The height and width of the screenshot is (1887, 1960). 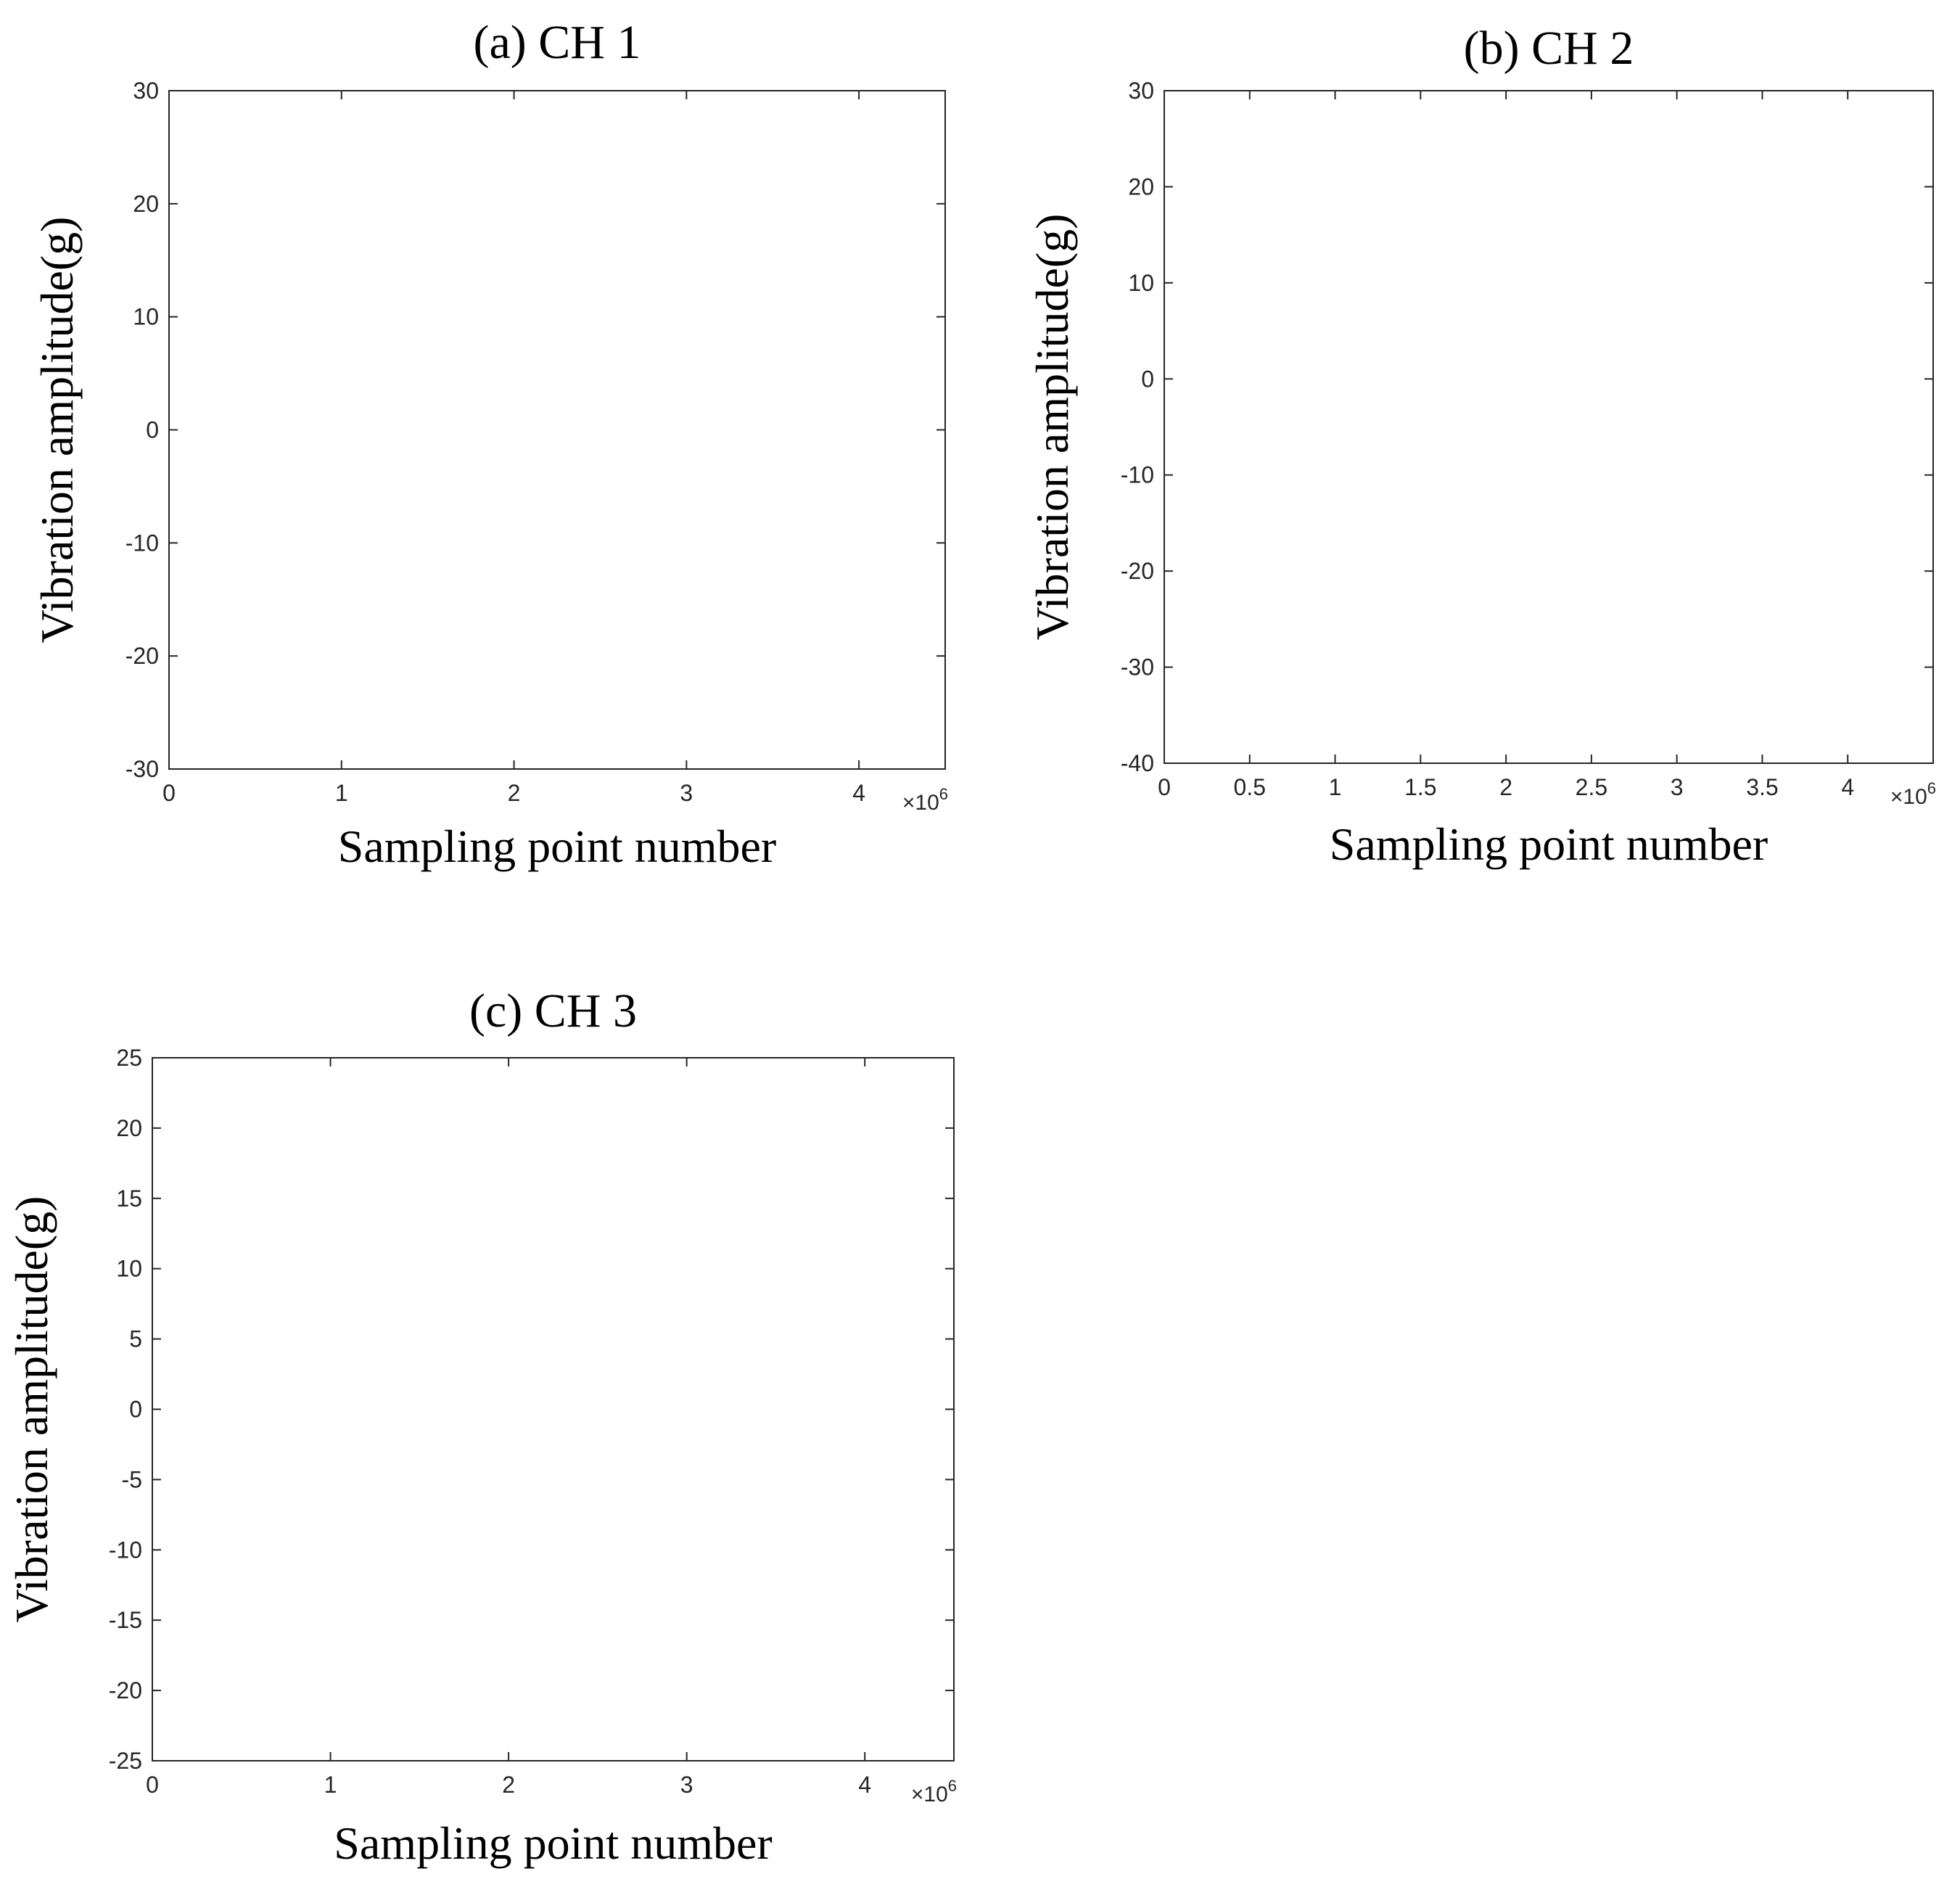 I want to click on x-tick-label: 1.5, so click(x=1420, y=787).